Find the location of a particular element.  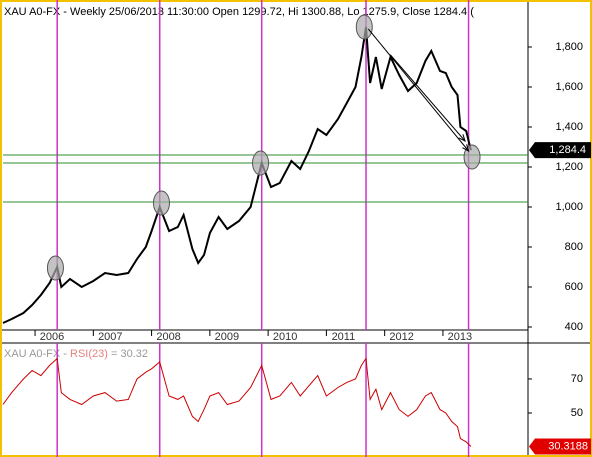

rsi-title-part: RSI(23) is located at coordinates (89, 354).